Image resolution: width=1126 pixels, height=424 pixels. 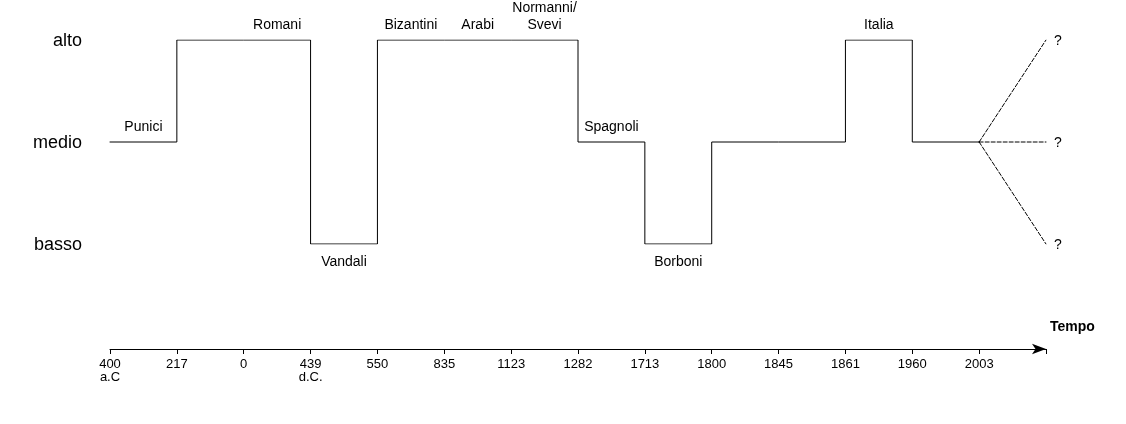 What do you see at coordinates (110, 370) in the screenshot?
I see `x-tick-label: 400 a.C` at bounding box center [110, 370].